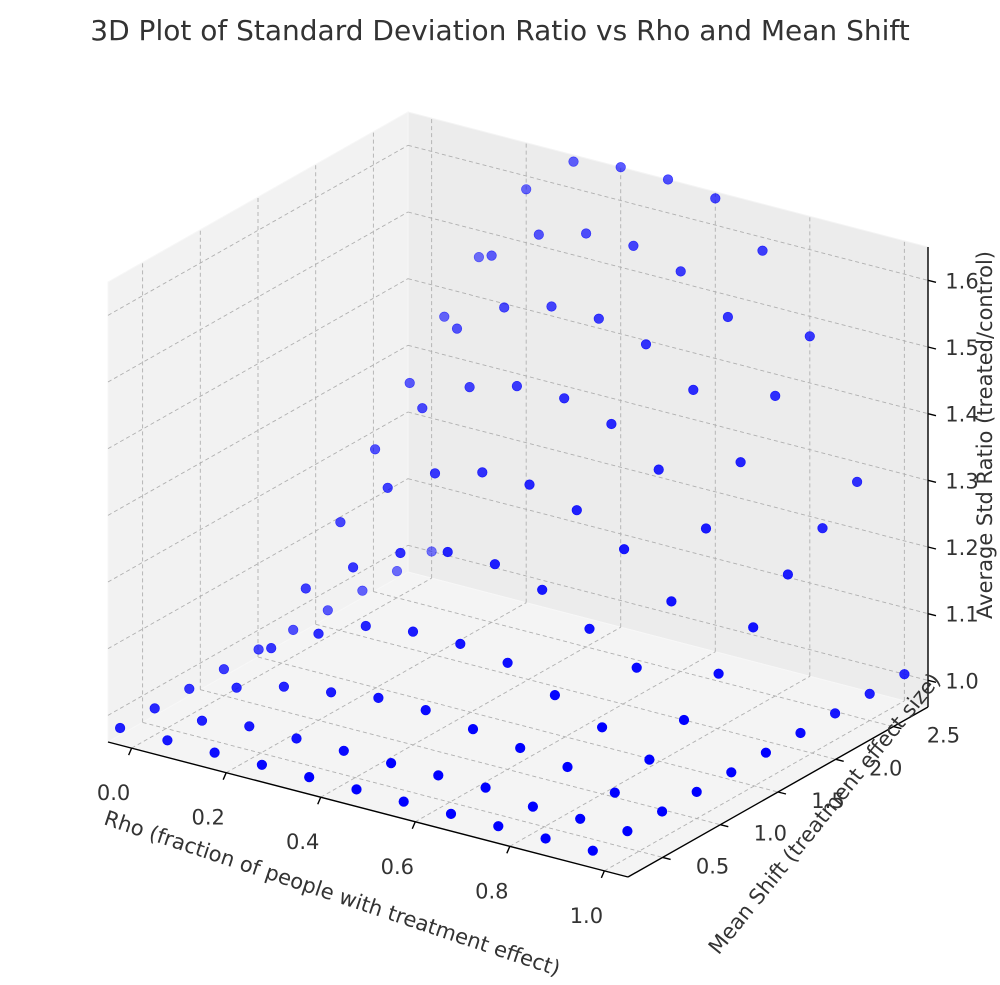 This screenshot has width=1000, height=985. What do you see at coordinates (961, 548) in the screenshot?
I see `z-tick-label: 1.2` at bounding box center [961, 548].